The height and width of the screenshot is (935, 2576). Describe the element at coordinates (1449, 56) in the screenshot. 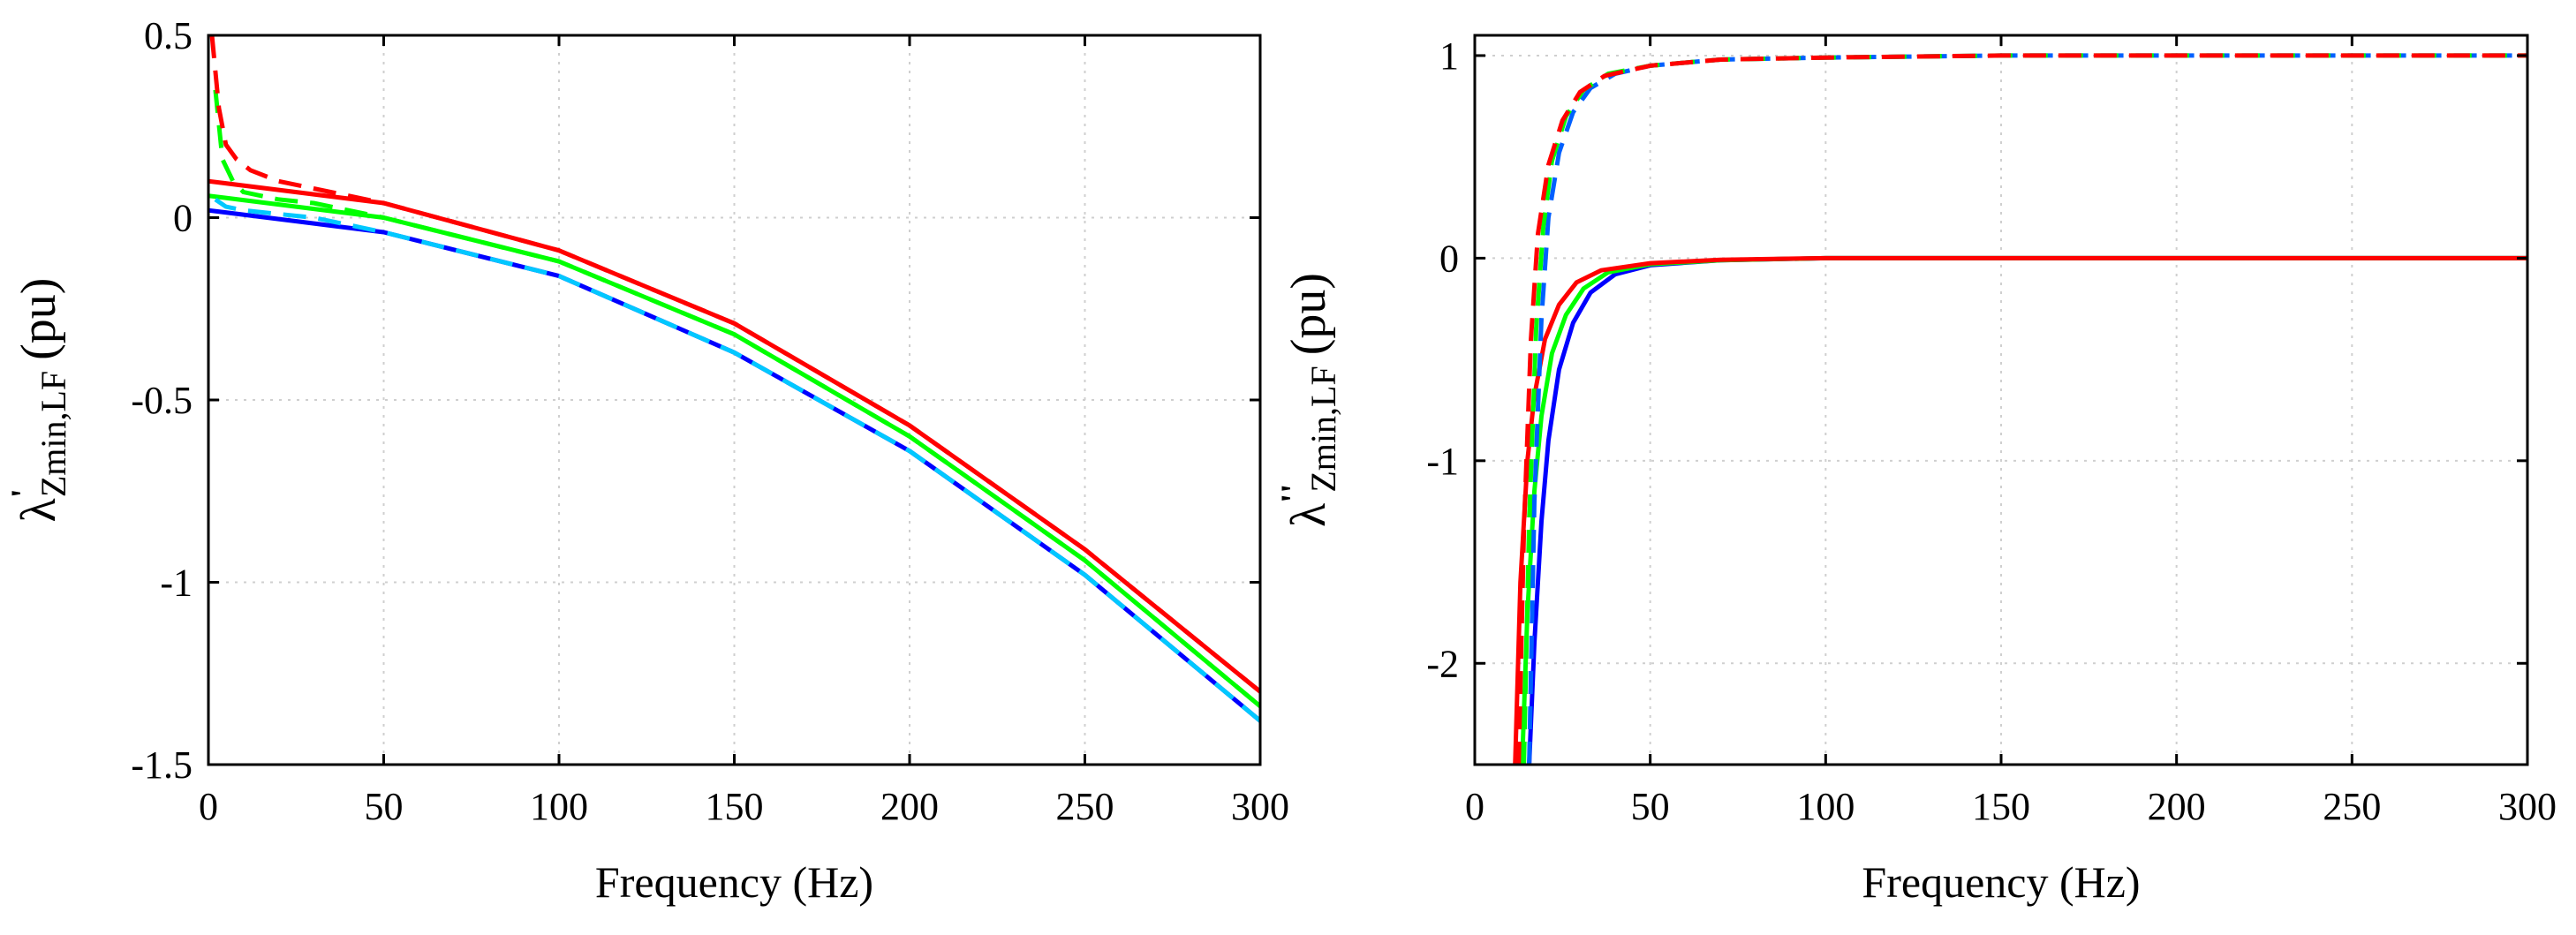

I see `y-tick-label: 1` at that location.